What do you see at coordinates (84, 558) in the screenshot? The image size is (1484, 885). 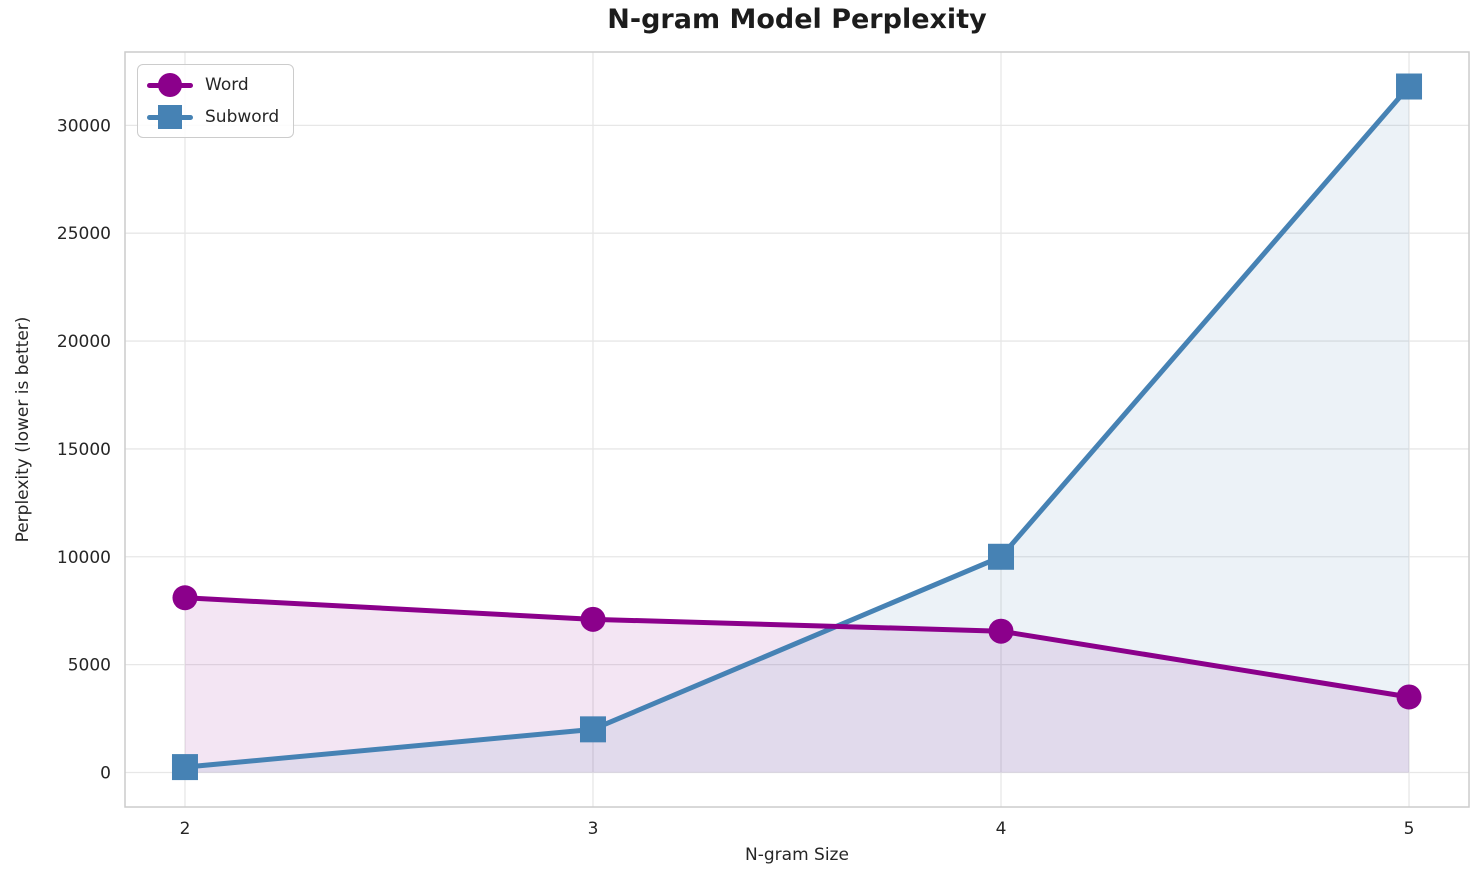 I see `y-tick-label: 10000` at bounding box center [84, 558].